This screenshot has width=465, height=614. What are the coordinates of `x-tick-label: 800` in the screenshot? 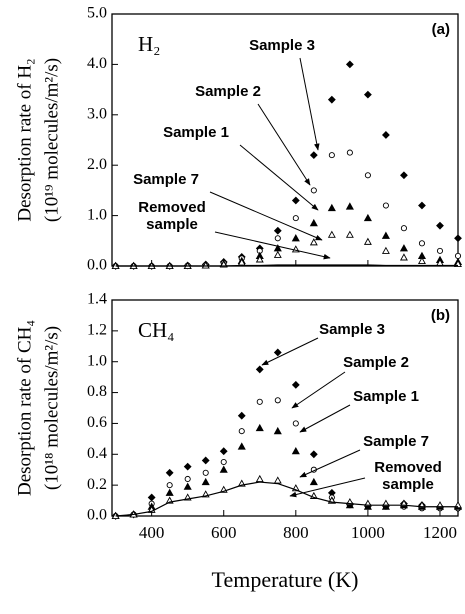 It's located at (296, 532).